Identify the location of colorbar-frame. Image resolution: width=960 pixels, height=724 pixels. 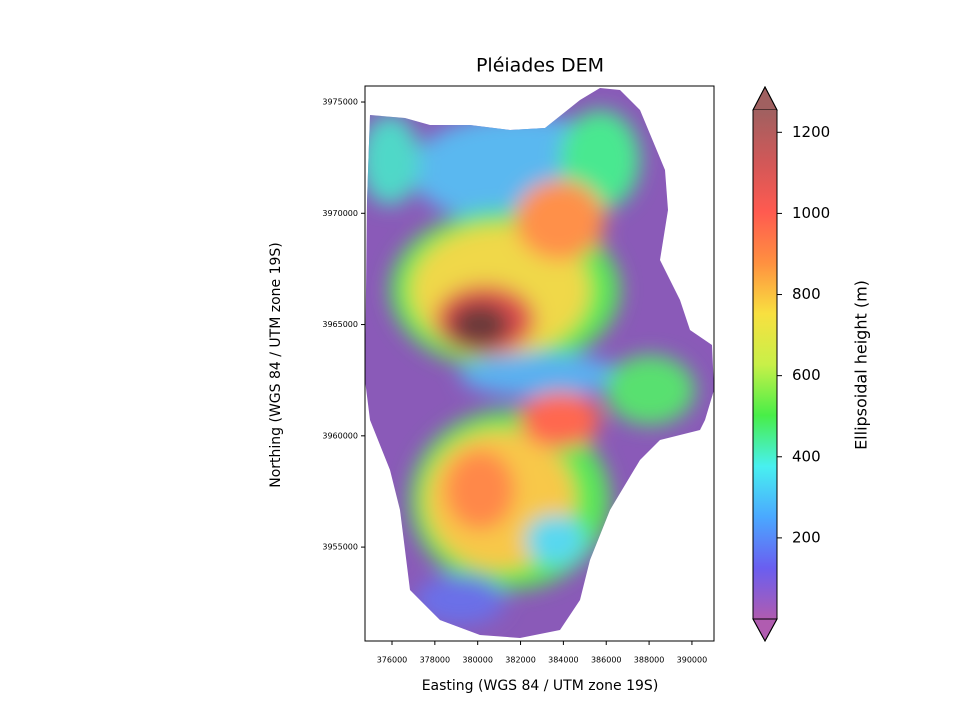
(765, 364).